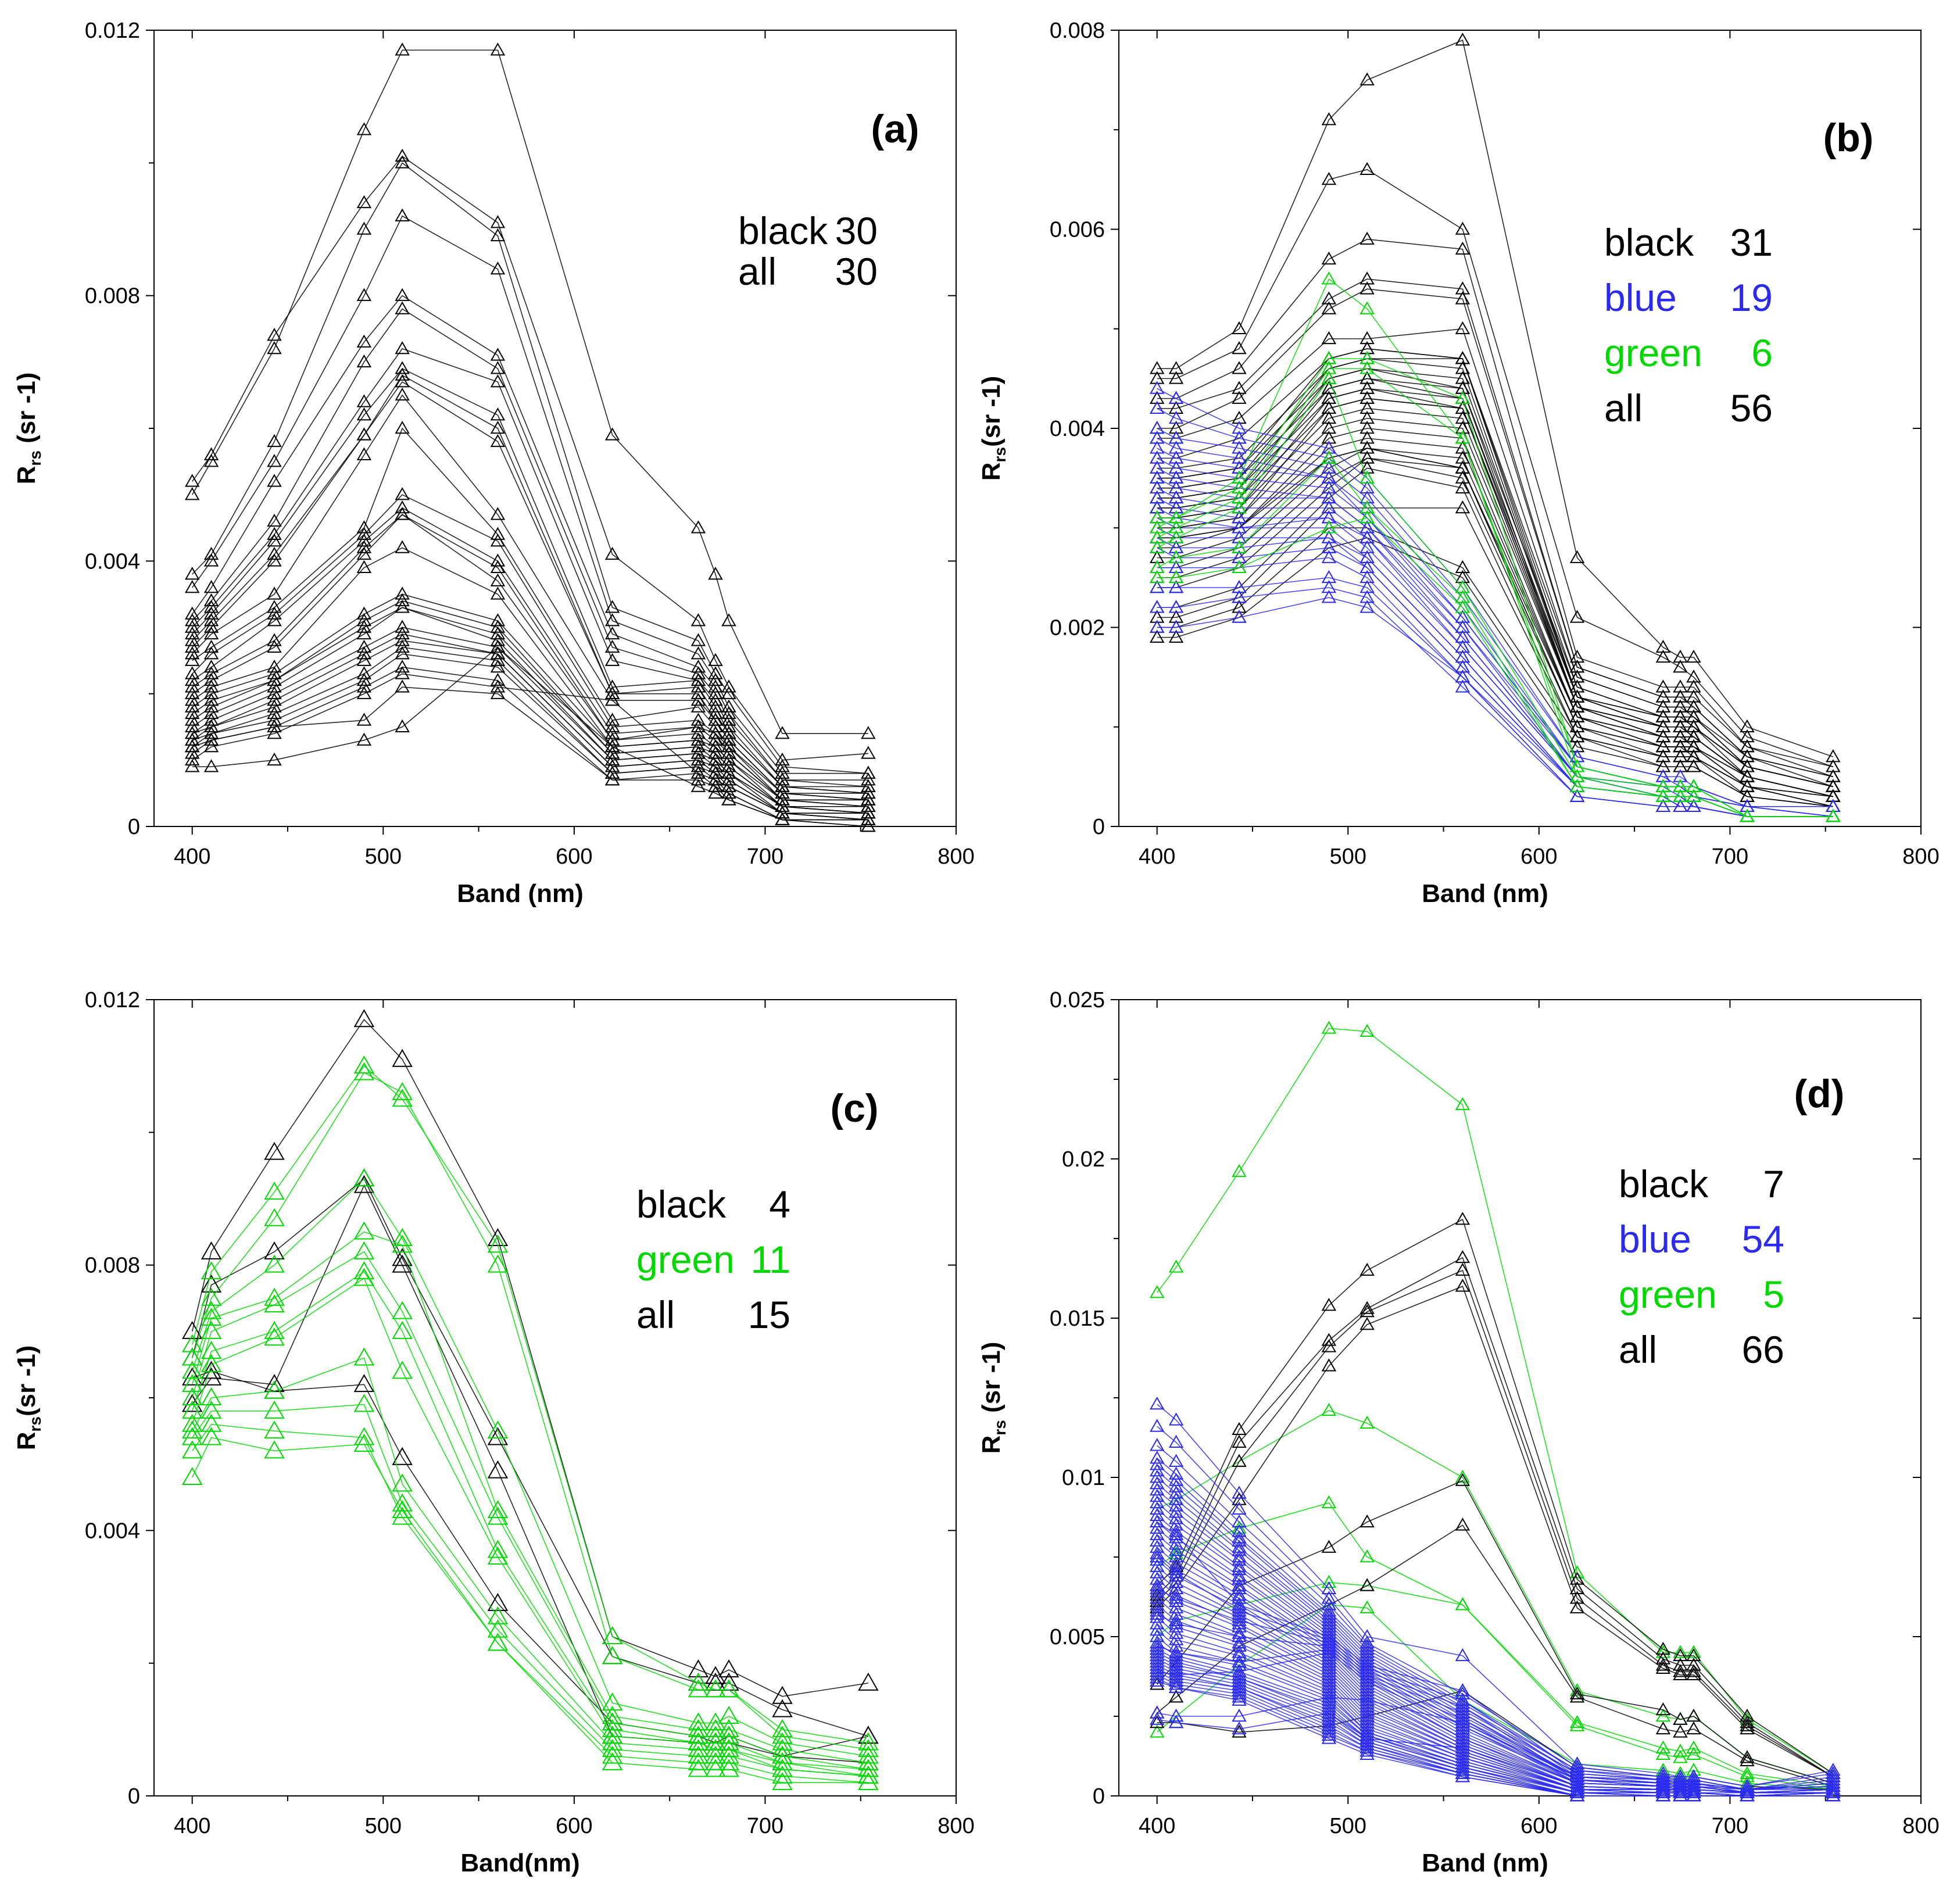 This screenshot has width=1950, height=1904. Describe the element at coordinates (1495, 1703) in the screenshot. I see `series-blue` at that location.